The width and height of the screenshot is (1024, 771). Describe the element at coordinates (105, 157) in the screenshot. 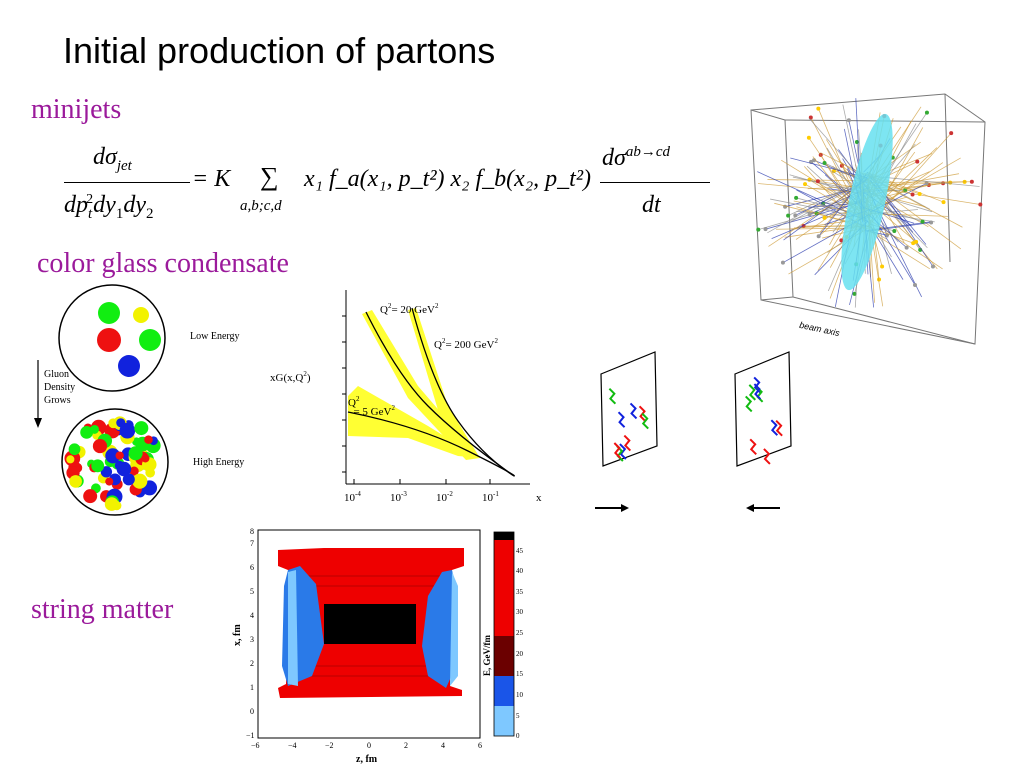

I see `eq-lhs-numerator: dσ` at that location.